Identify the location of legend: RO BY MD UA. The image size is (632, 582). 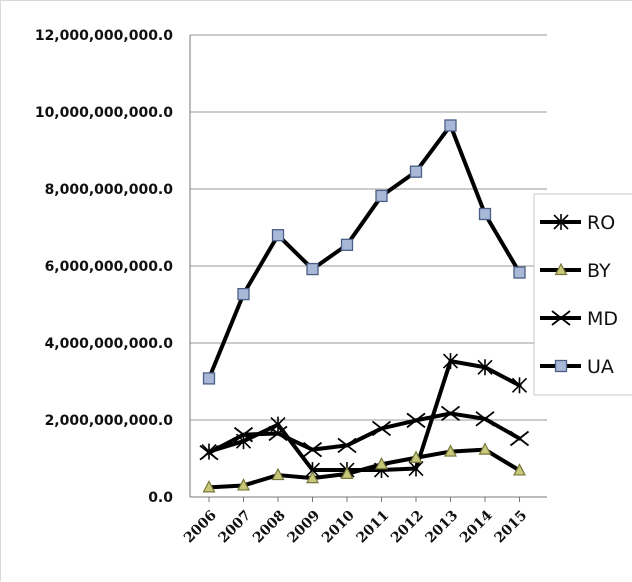
(582, 294).